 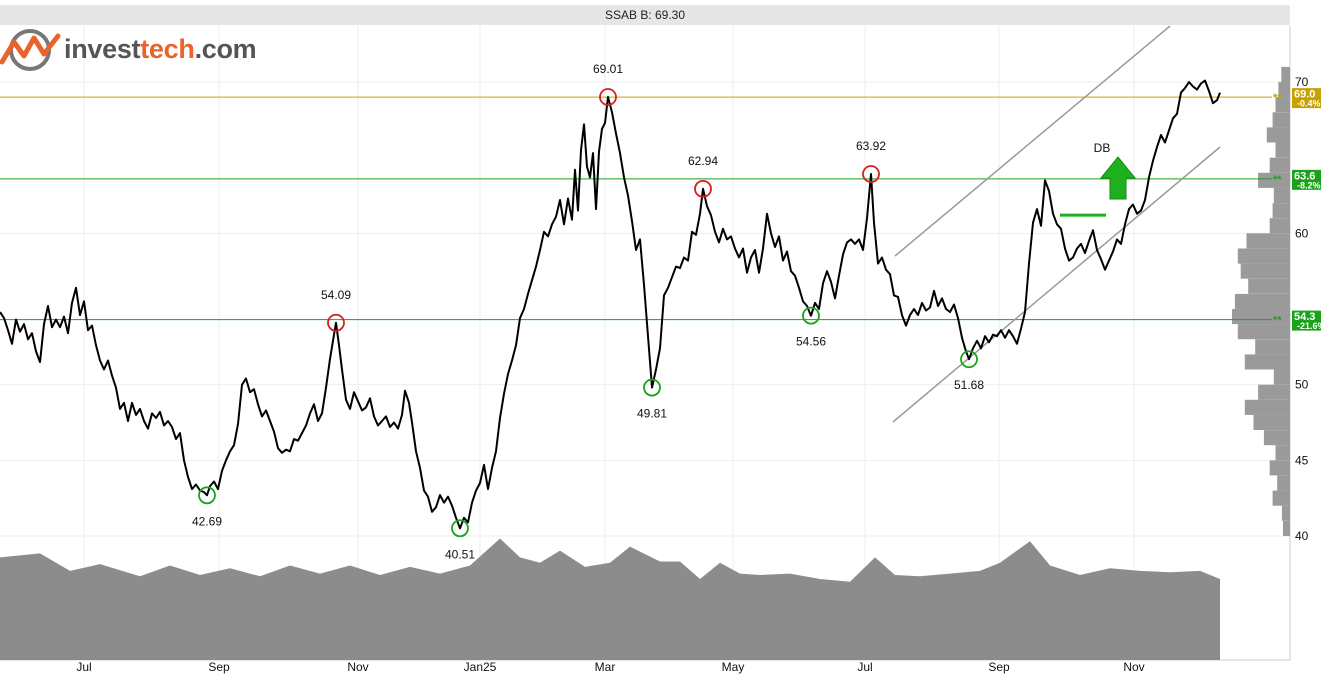 What do you see at coordinates (1309, 326) in the screenshot?
I see `level-change-2: -21.6%` at bounding box center [1309, 326].